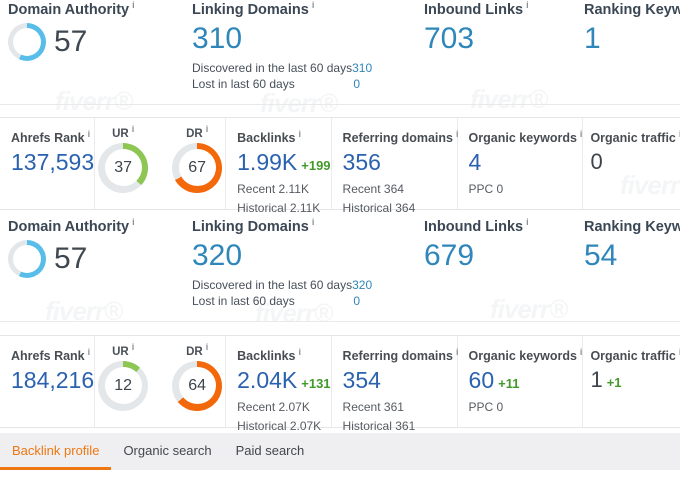 The image size is (680, 495). Describe the element at coordinates (449, 255) in the screenshot. I see `inbound-links-value: 679` at that location.